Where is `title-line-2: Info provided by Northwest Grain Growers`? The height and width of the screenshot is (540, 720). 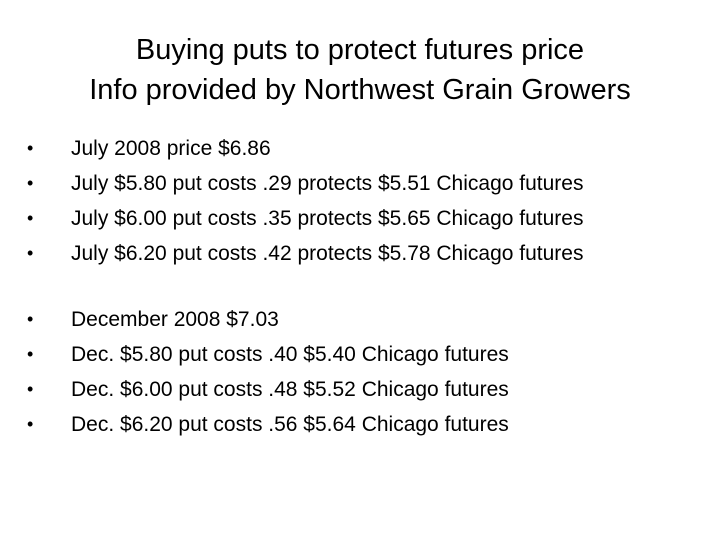
title-line-2: Info provided by Northwest Grain Growers is located at coordinates (360, 90).